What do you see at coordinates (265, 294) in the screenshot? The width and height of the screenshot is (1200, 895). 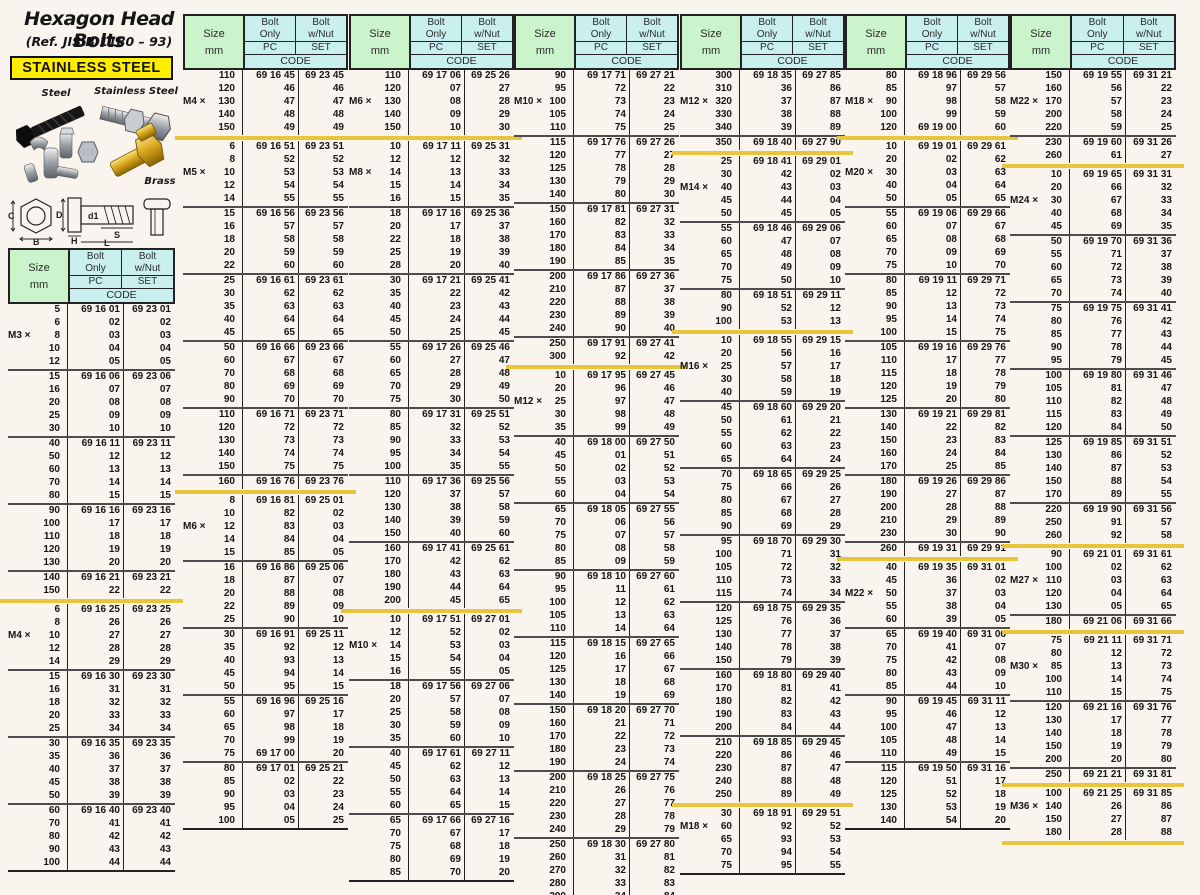 I see `table-row: 30 62 62` at bounding box center [265, 294].